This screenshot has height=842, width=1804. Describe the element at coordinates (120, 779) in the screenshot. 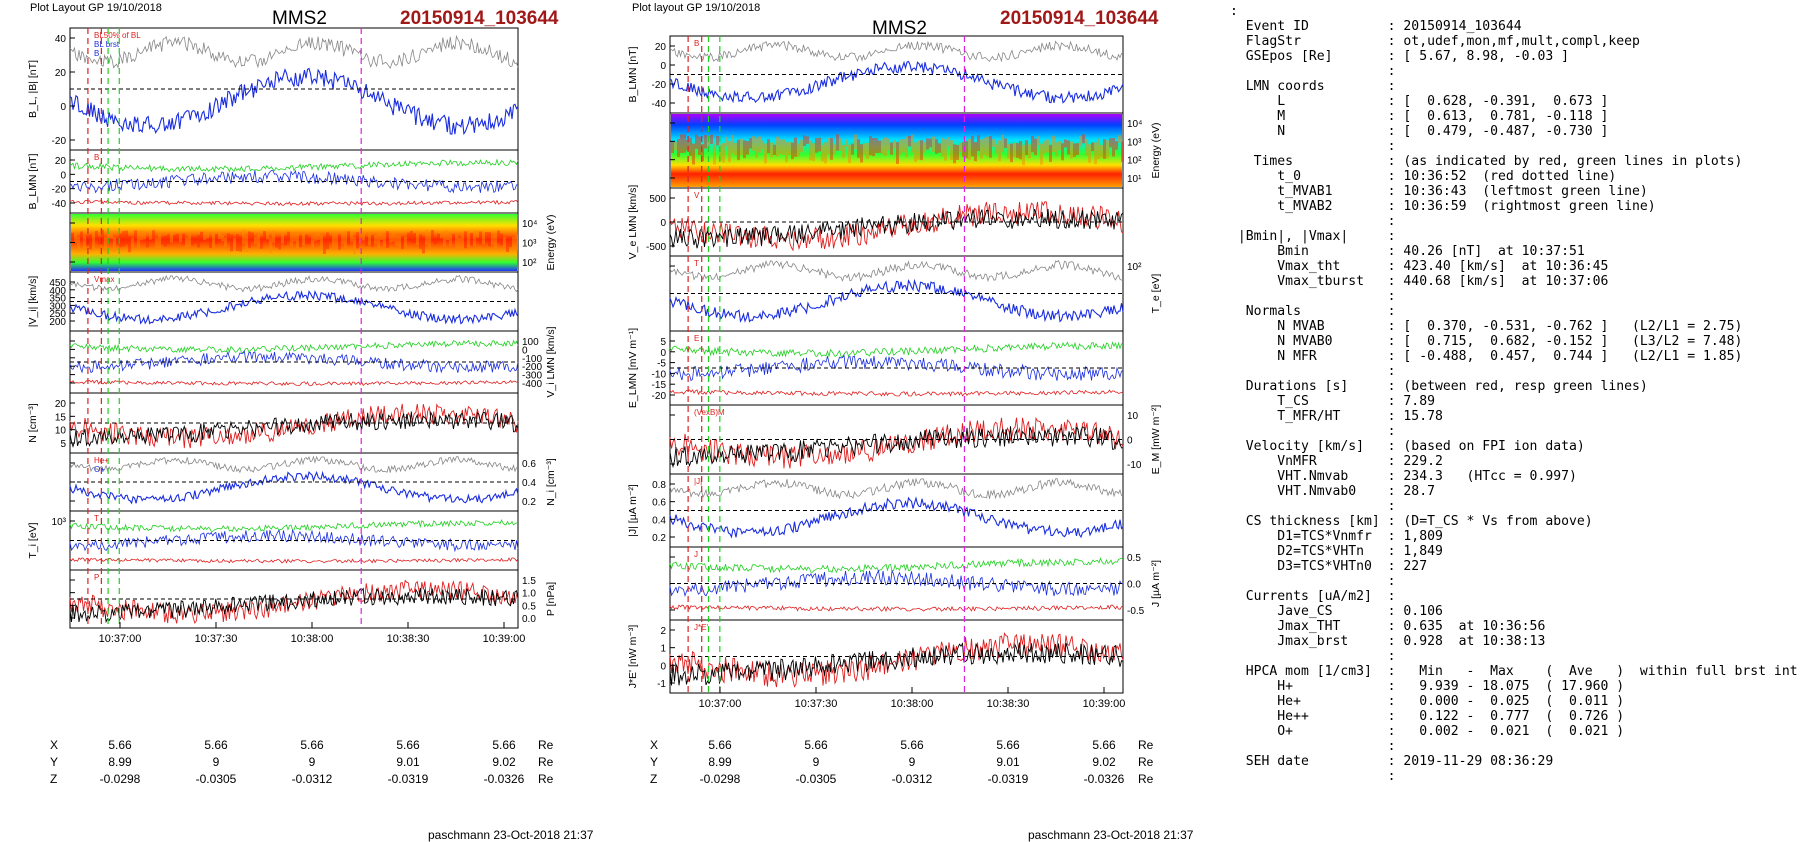

I see `coord-value: -0.0298` at that location.